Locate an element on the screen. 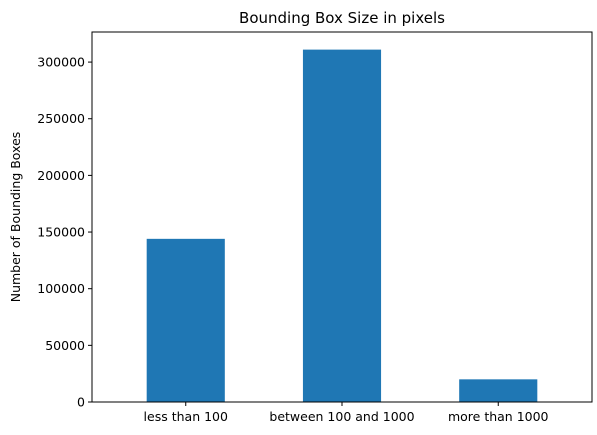 The width and height of the screenshot is (597, 435). chart-title: Bounding Box Size in pixels is located at coordinates (342, 18).